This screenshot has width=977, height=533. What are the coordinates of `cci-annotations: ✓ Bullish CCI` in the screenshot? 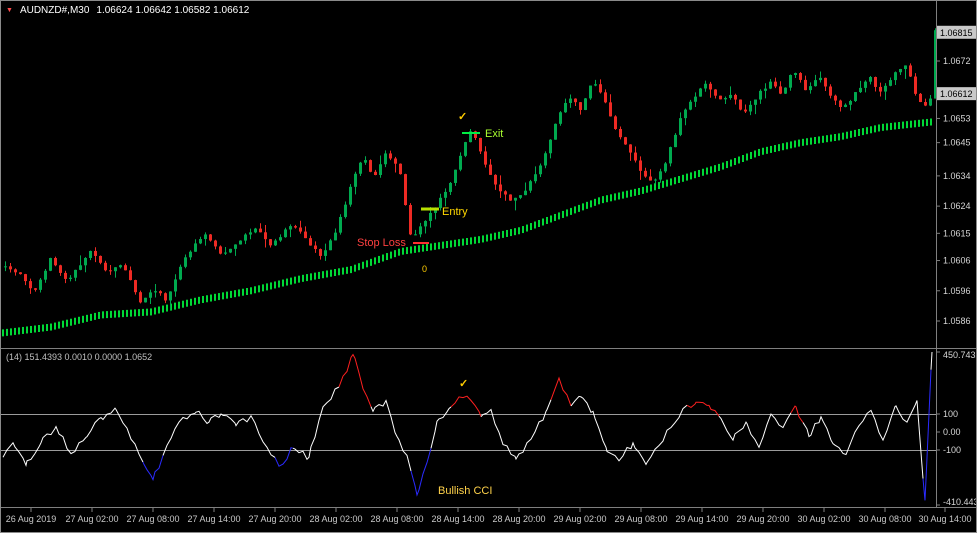 It's located at (465, 437).